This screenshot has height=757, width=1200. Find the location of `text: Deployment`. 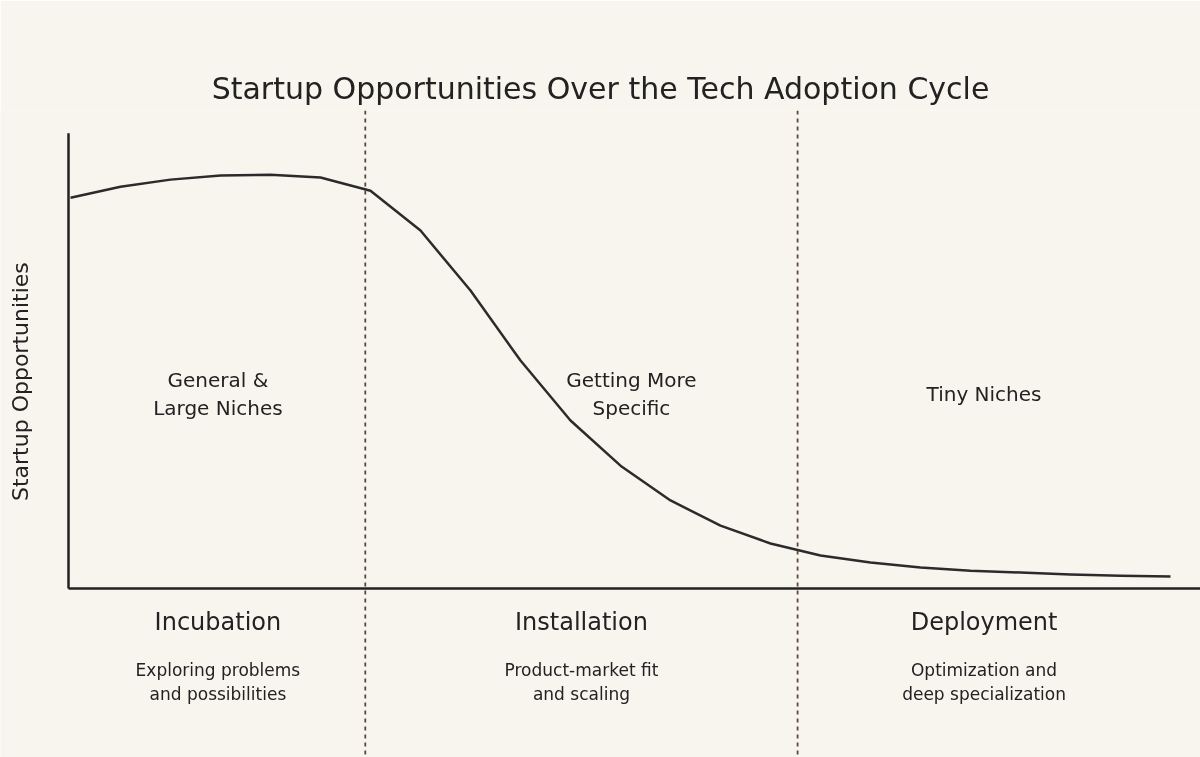

text: Deployment is located at coordinates (984, 621).